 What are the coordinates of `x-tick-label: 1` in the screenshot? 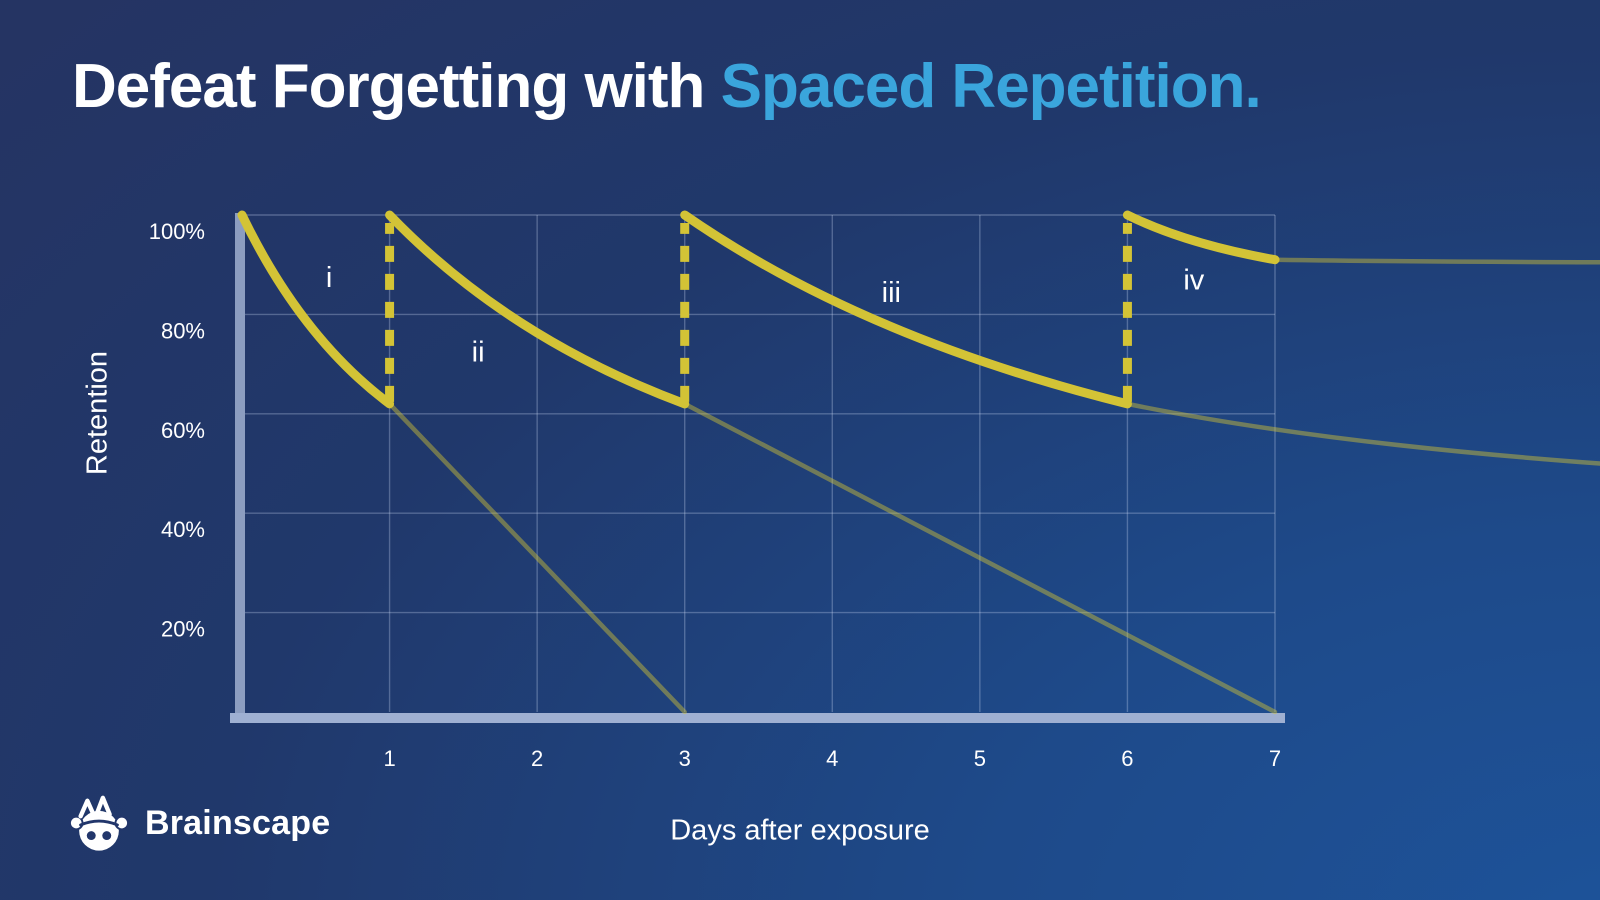 It's located at (389, 758).